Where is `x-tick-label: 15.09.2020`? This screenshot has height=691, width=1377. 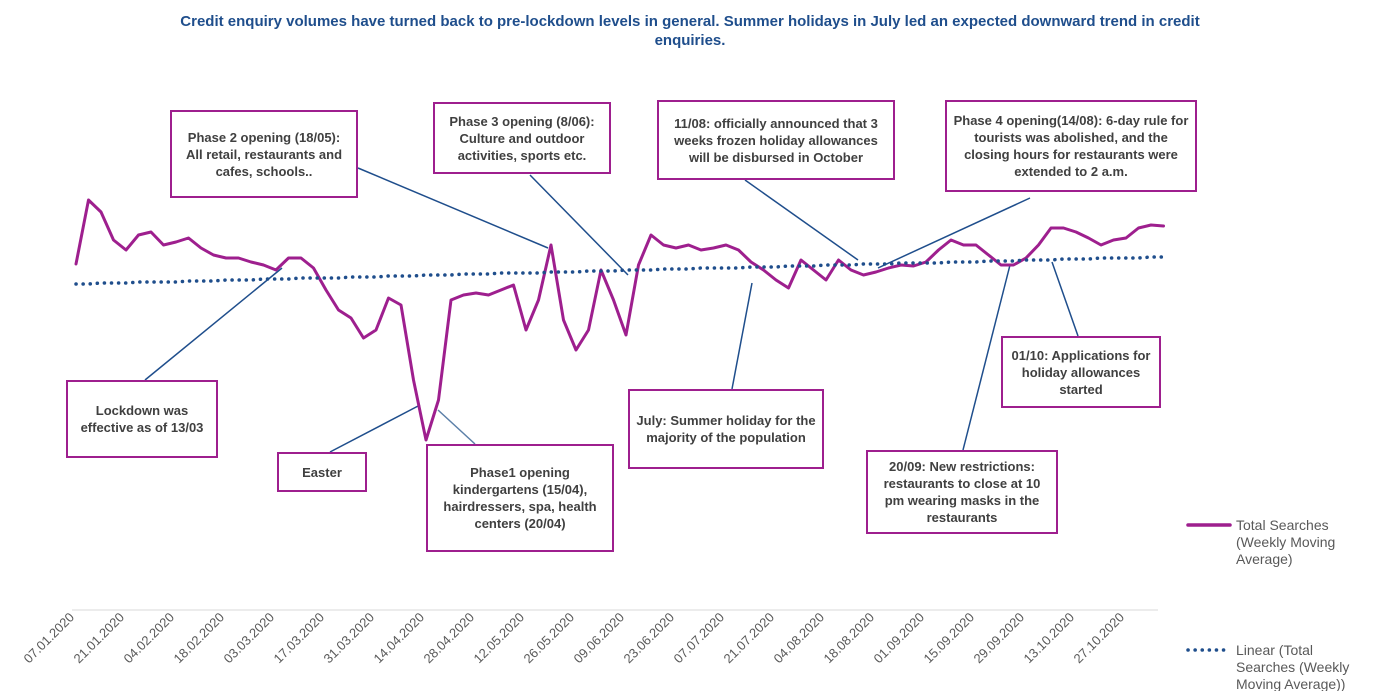 x-tick-label: 15.09.2020 is located at coordinates (948, 638).